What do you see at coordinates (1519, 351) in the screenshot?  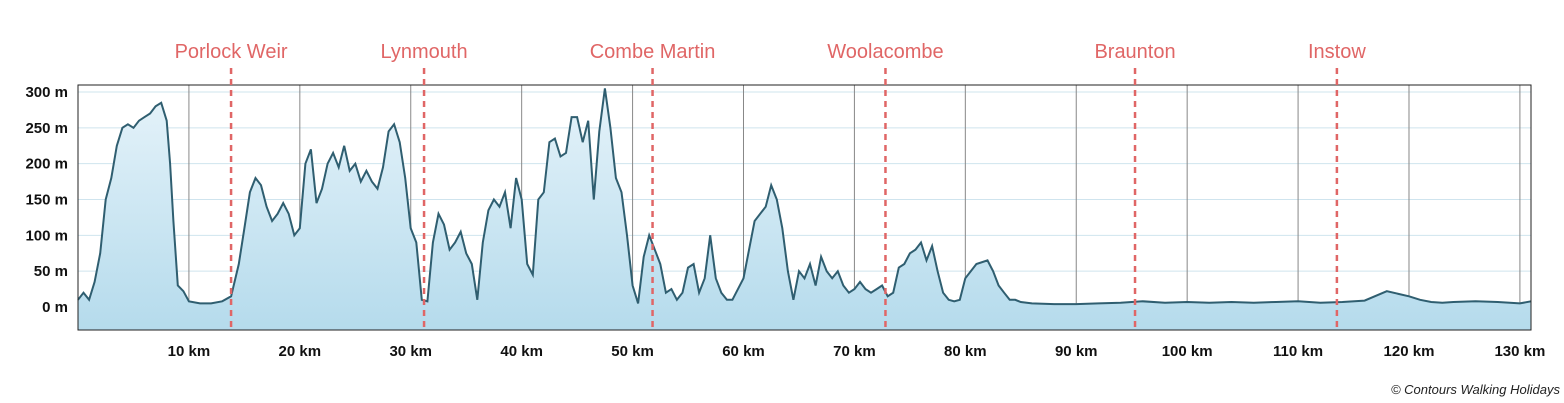 I see `x-tick-label: 130 km` at bounding box center [1519, 351].